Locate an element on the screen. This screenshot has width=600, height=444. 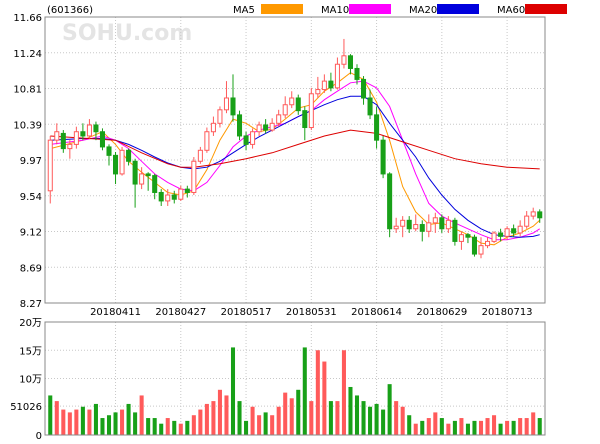
date-tick-label: 20180629 is located at coordinates (441, 312).